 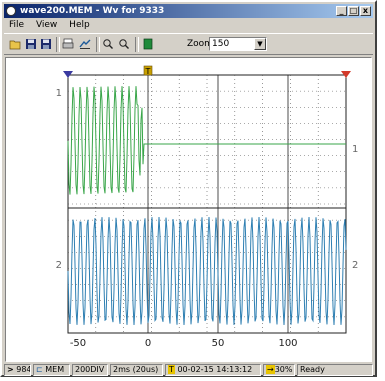 What do you see at coordinates (287, 343) in the screenshot?
I see `x-tick-label: 100` at bounding box center [287, 343].